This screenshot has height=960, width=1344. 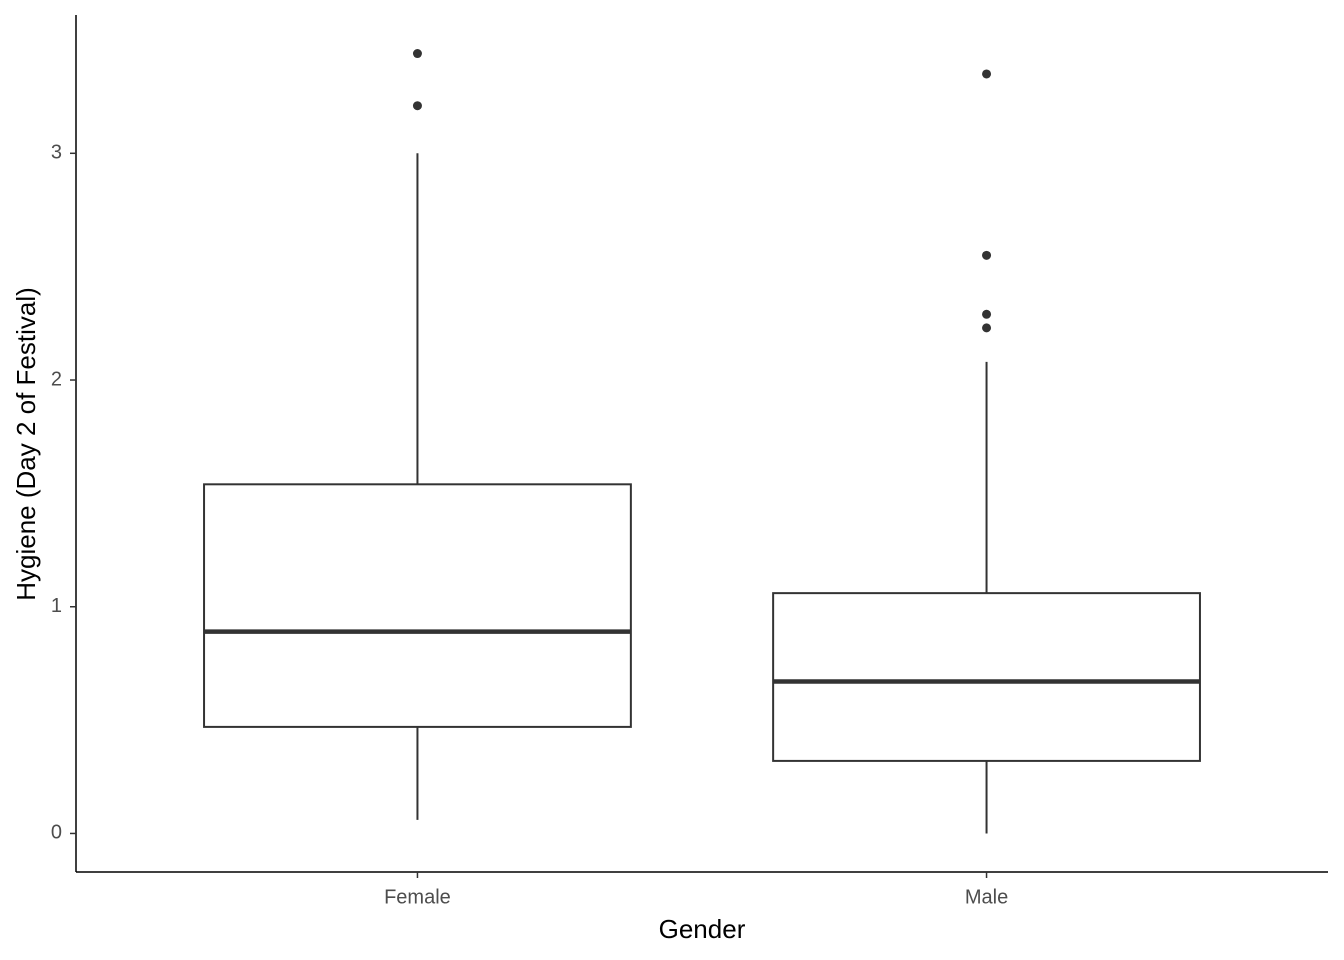 I want to click on y-axis-title: Hygiene (Day 2 of Festival), so click(x=26, y=444).